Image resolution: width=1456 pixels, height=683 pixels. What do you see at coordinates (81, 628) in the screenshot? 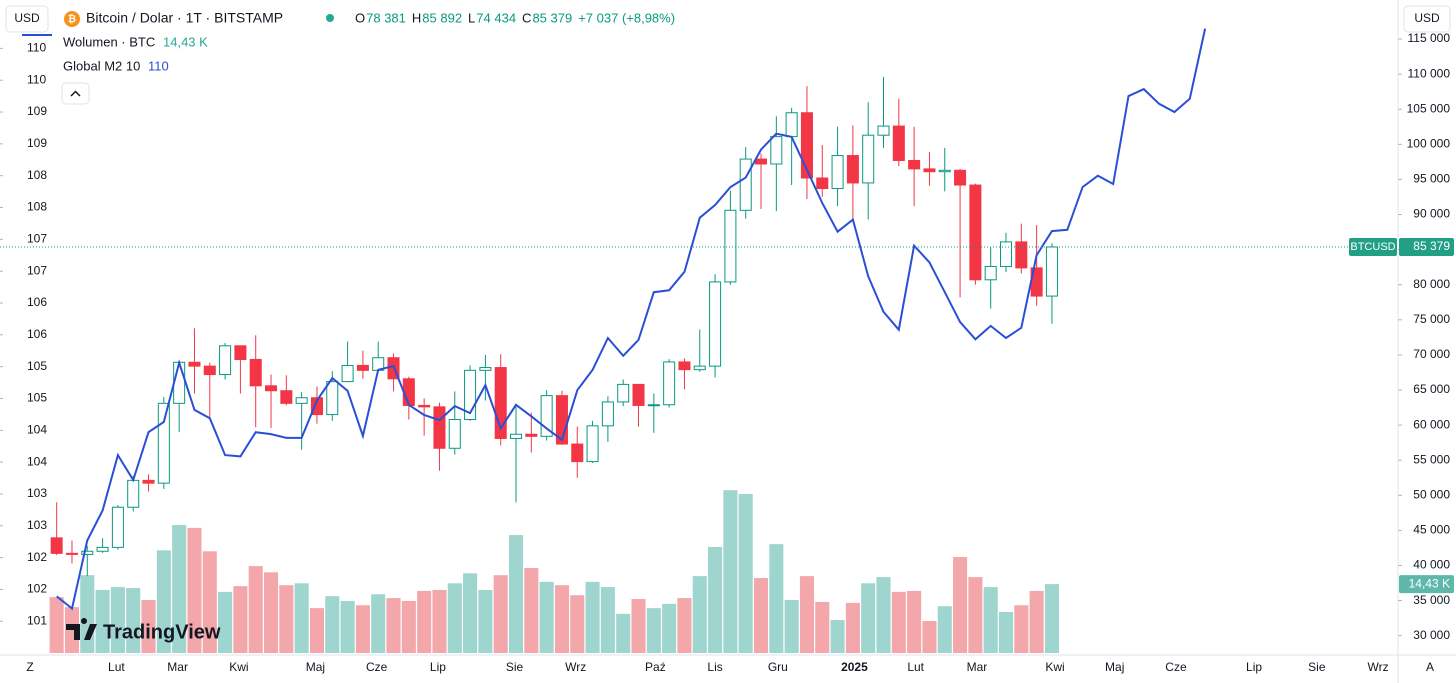
I see `logo-icon` at bounding box center [81, 628].